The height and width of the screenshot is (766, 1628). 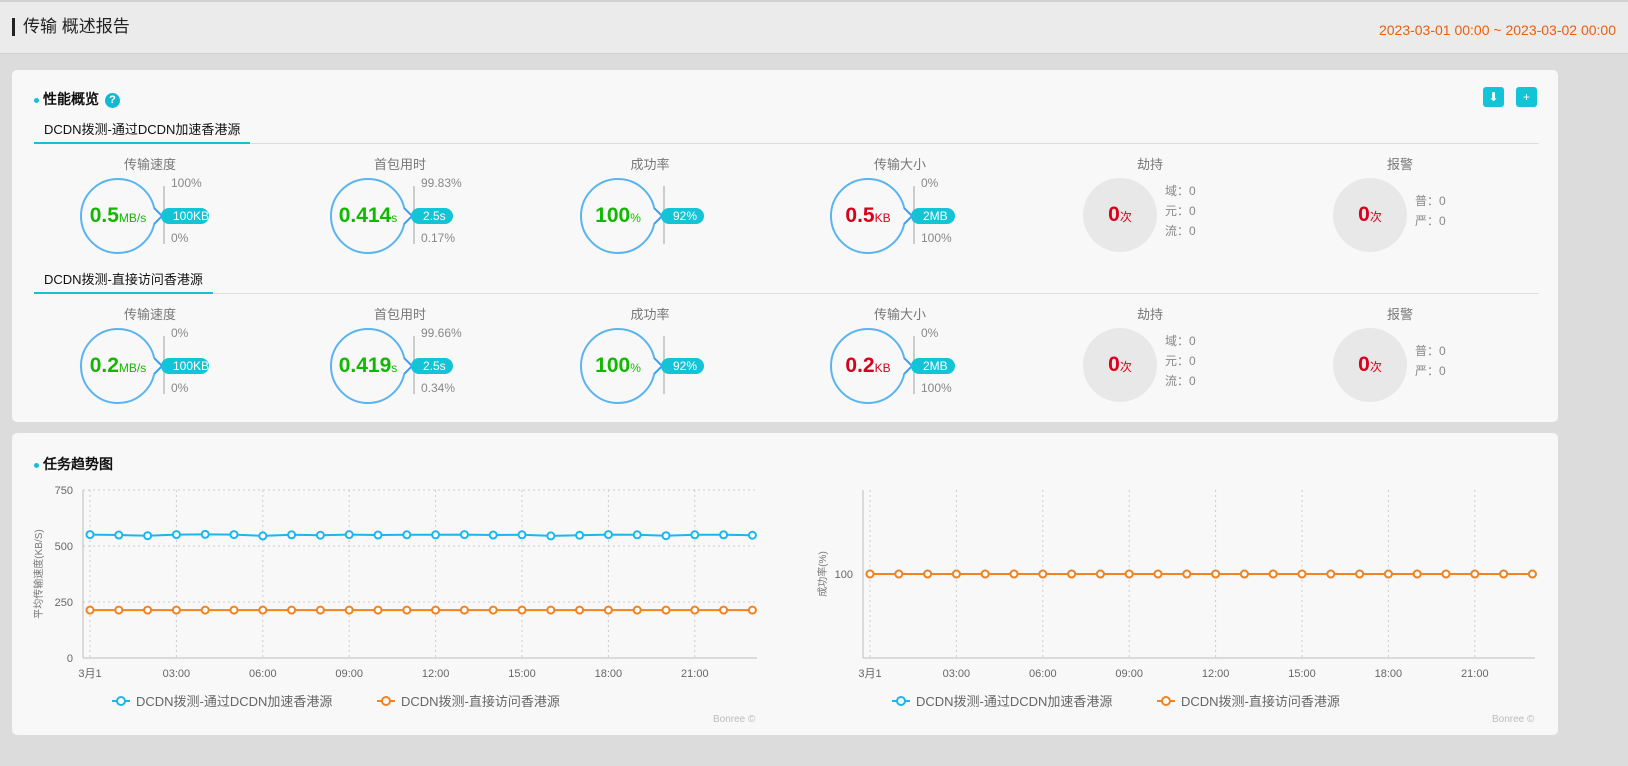 What do you see at coordinates (438, 238) in the screenshot?
I see `lower-percent: 0.17%` at bounding box center [438, 238].